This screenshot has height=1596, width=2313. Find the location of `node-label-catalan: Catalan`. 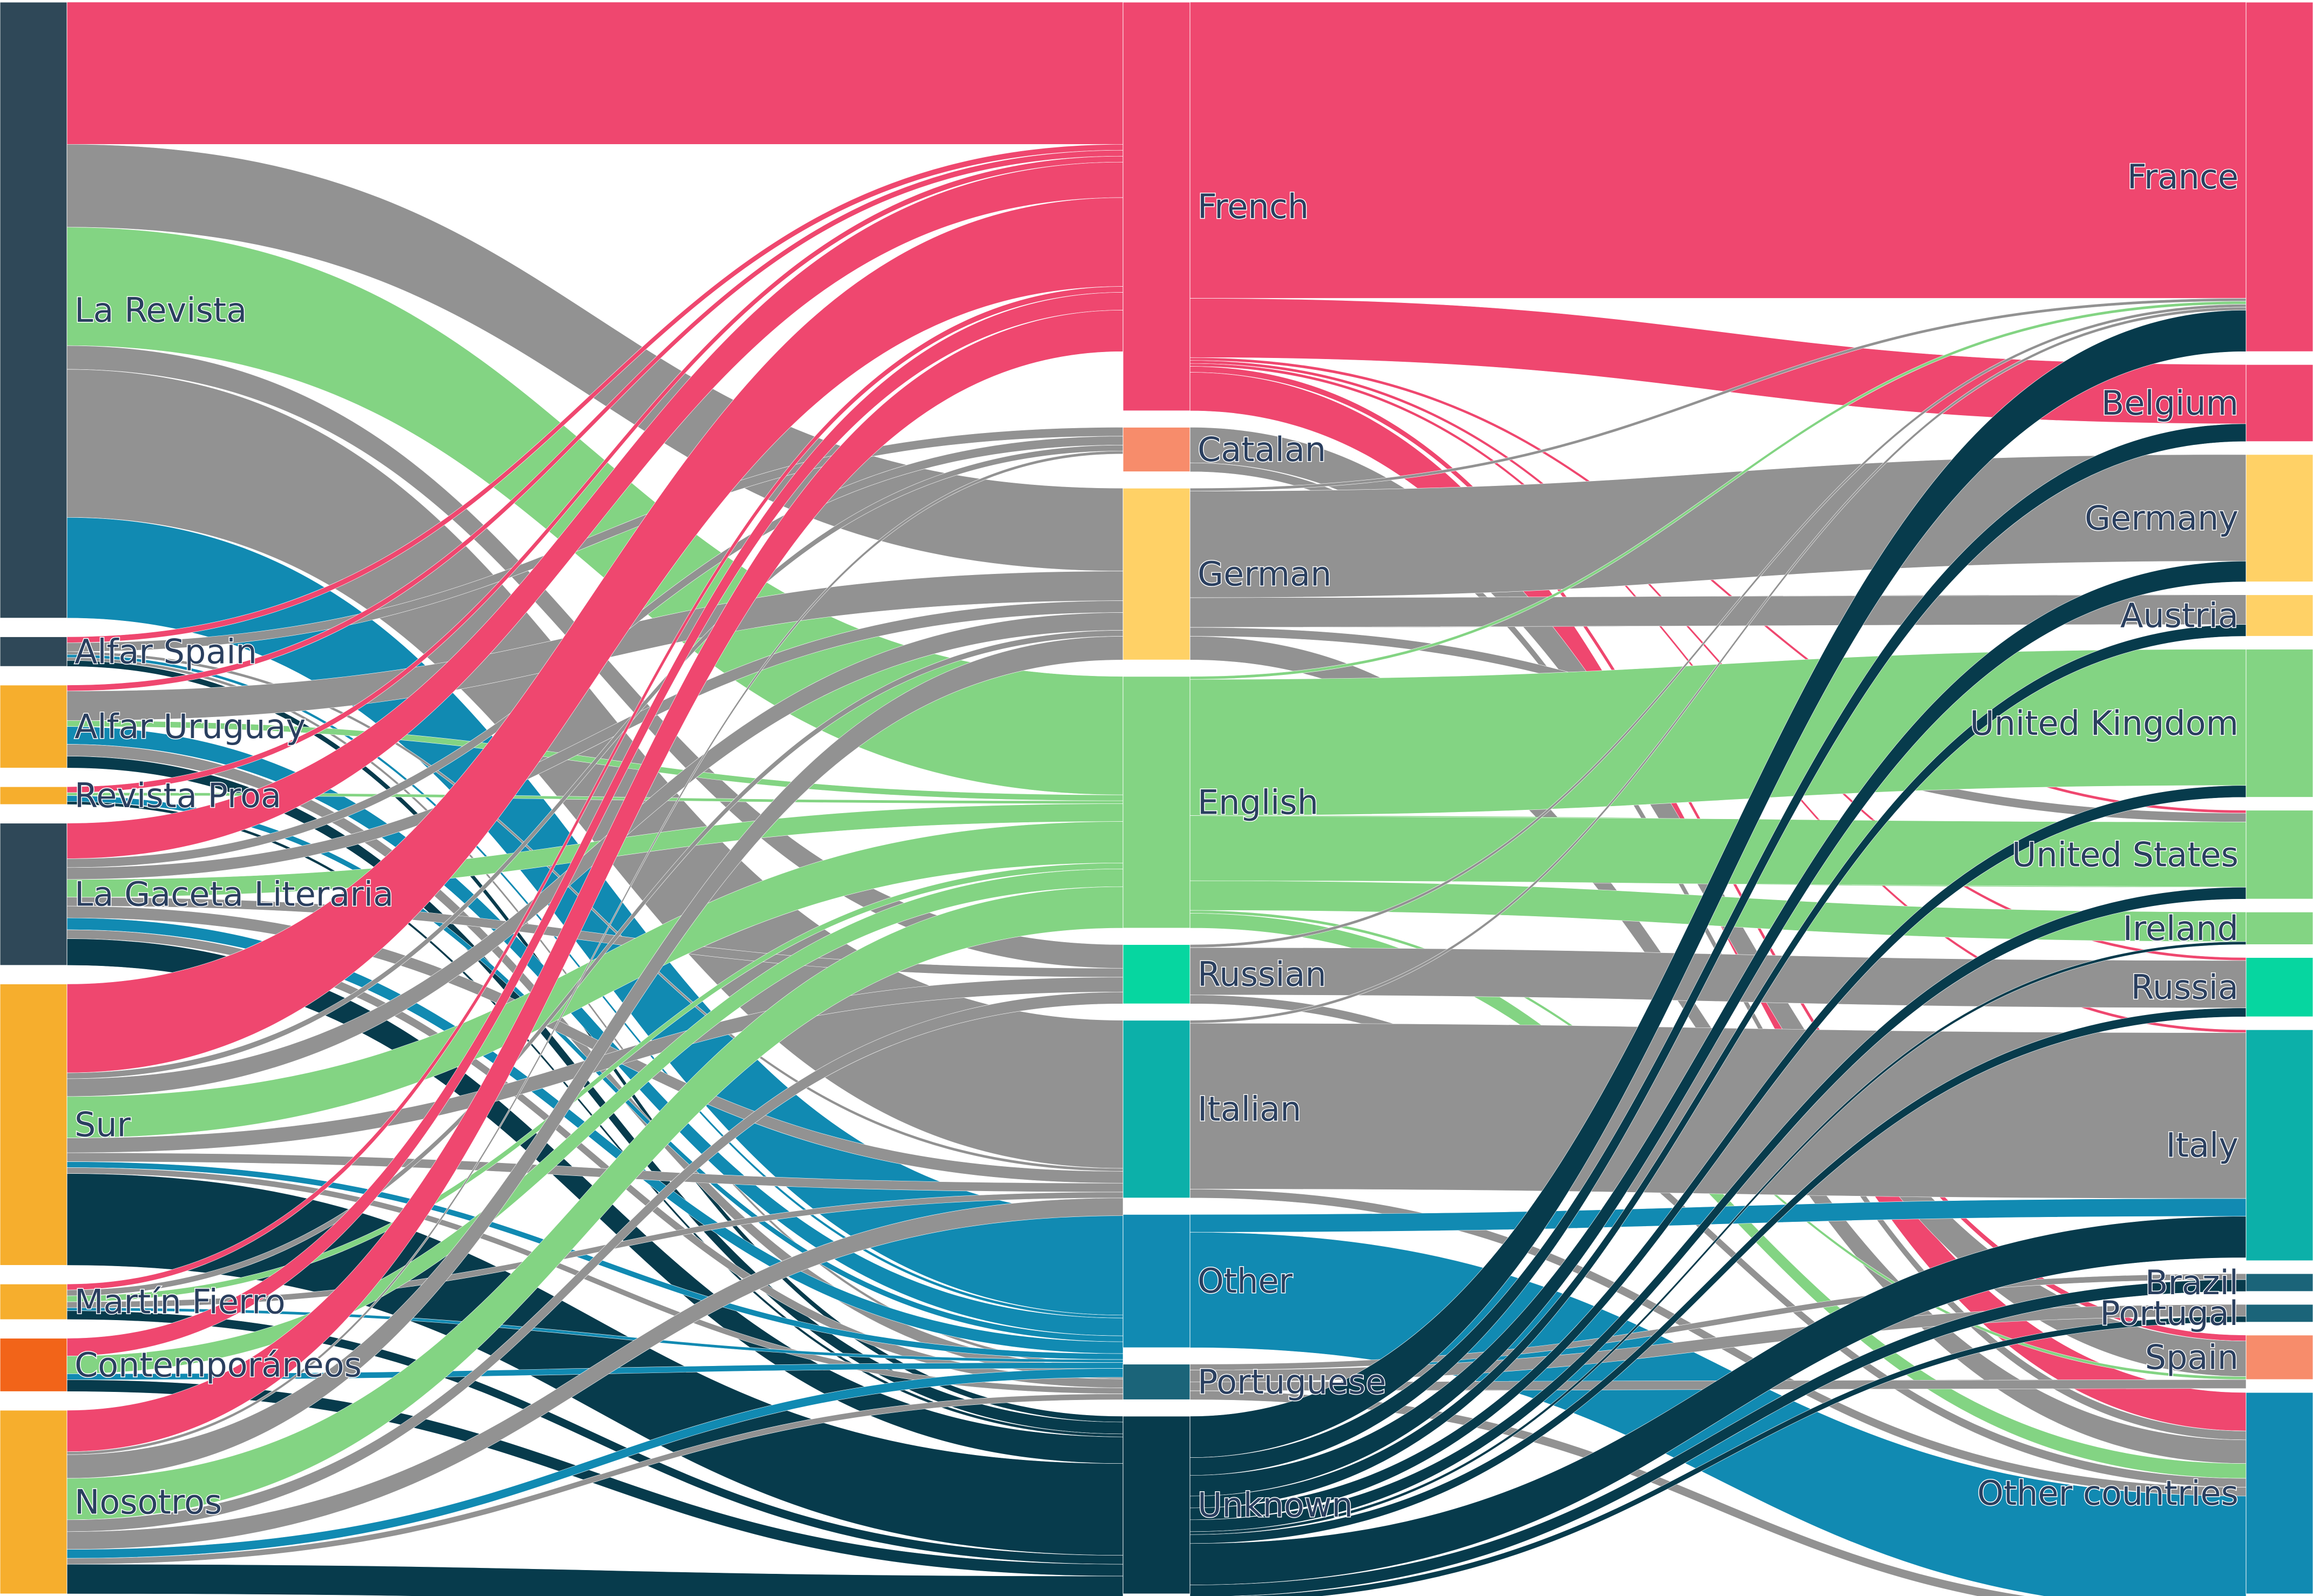

node-label-catalan: Catalan is located at coordinates (1262, 449).